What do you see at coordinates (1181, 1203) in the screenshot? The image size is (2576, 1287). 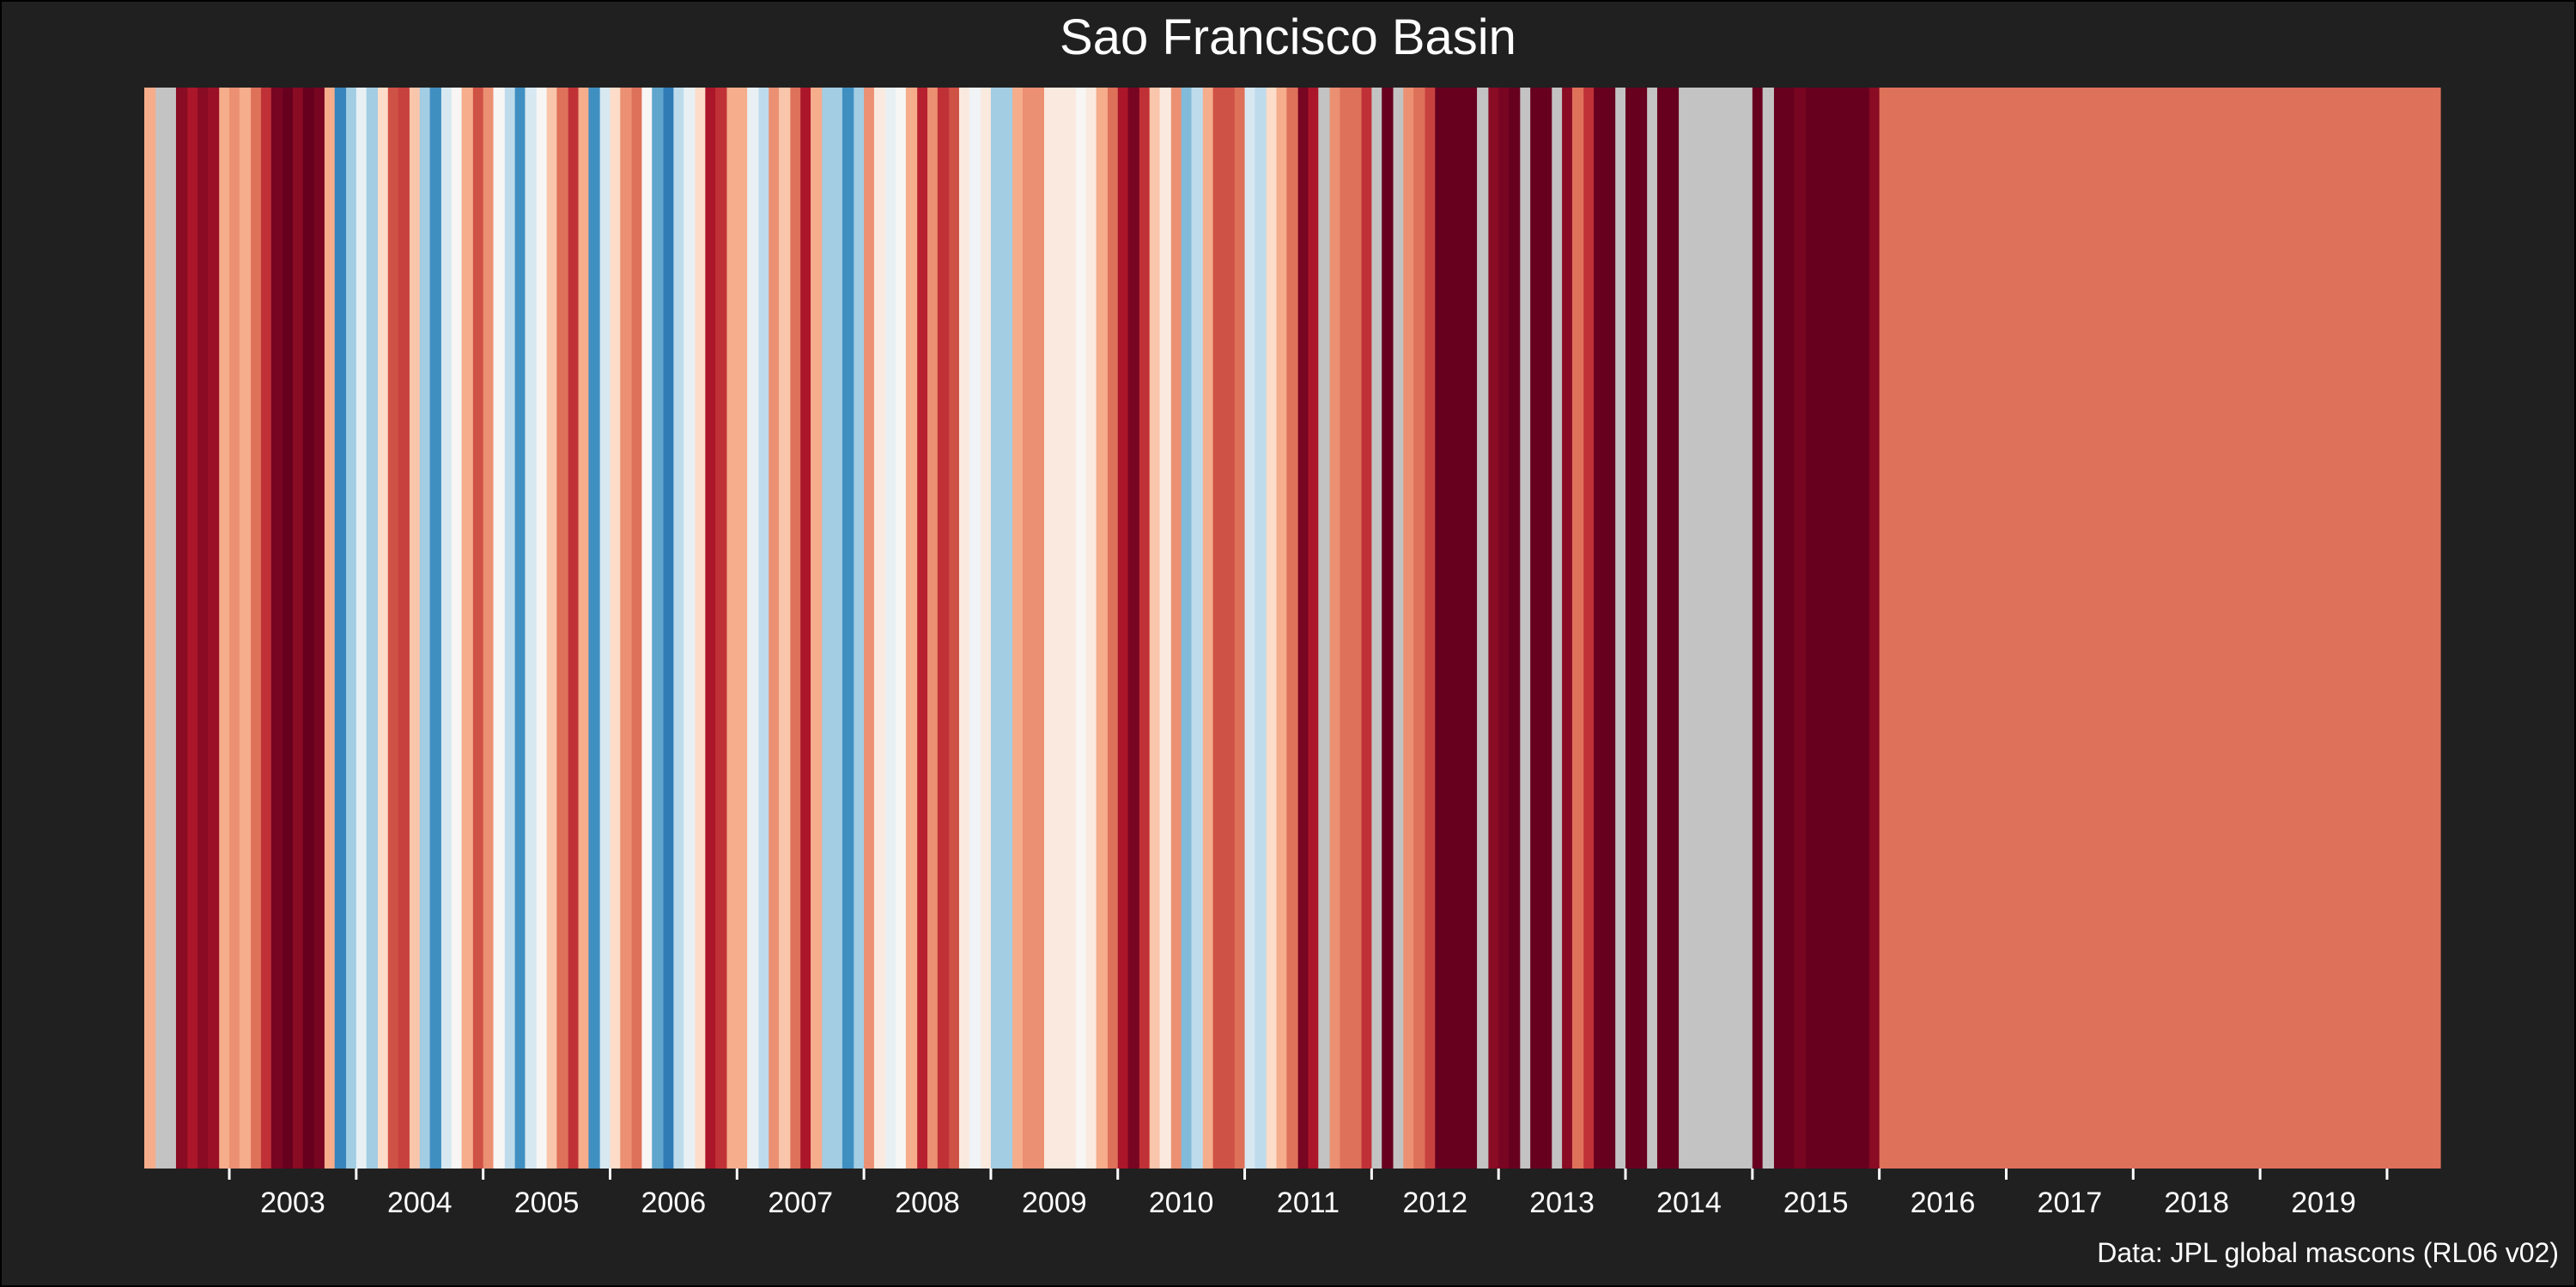 I see `x-tick-label: 2010` at bounding box center [1181, 1203].